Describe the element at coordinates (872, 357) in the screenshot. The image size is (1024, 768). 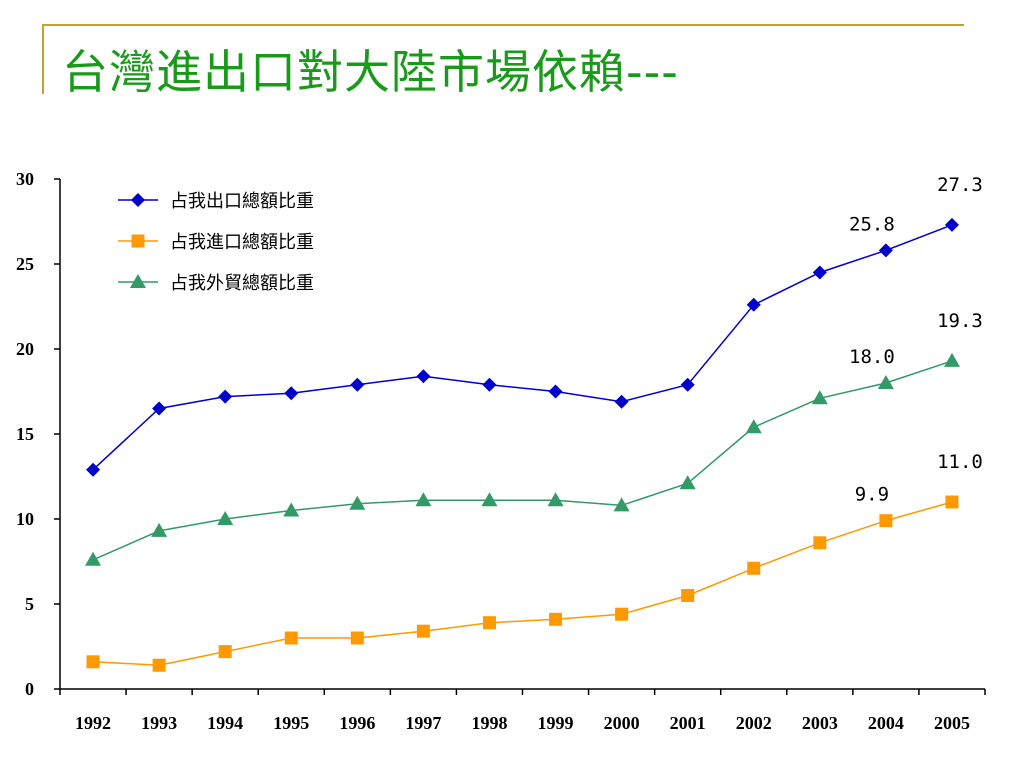
I see `data-label: 18.0` at that location.